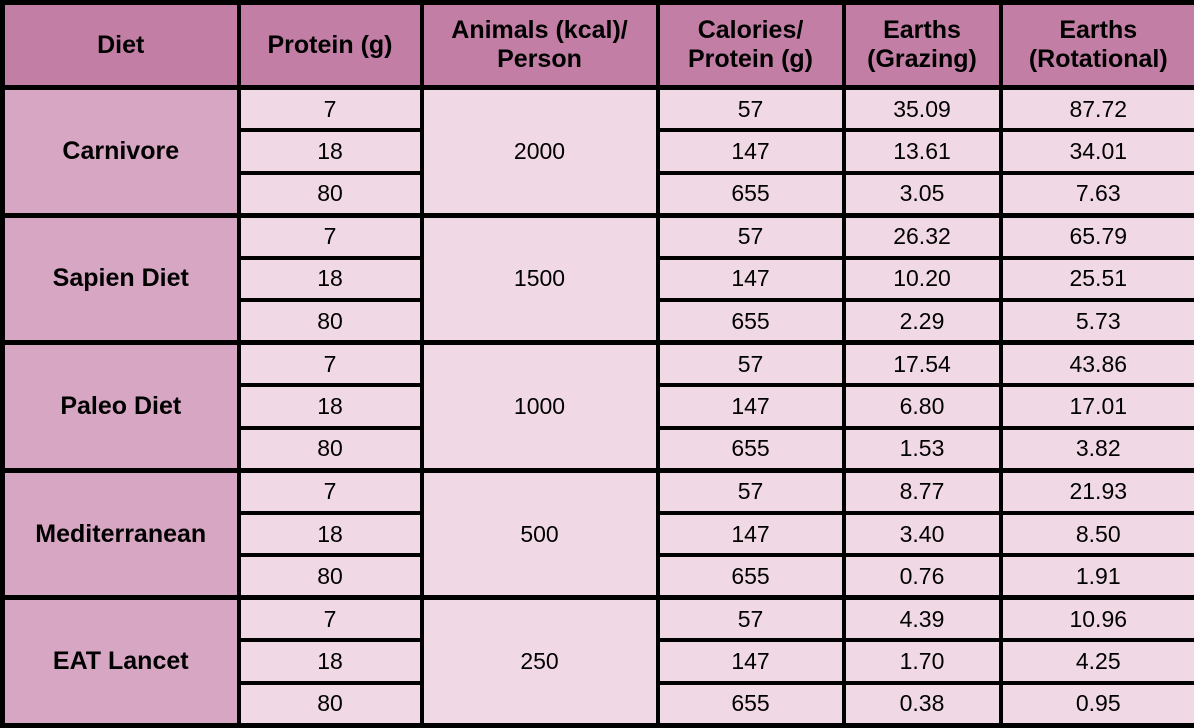 This screenshot has height=728, width=1194. Describe the element at coordinates (539, 278) in the screenshot. I see `animals-kcal-cell: 1500` at that location.